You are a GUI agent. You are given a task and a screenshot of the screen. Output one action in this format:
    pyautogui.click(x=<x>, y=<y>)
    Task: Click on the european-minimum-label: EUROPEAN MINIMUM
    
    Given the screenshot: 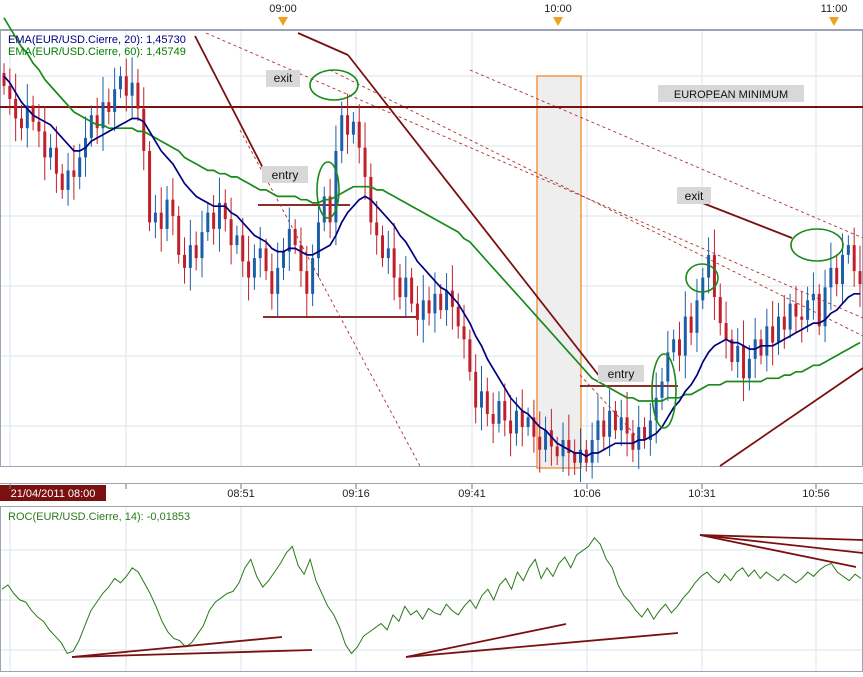 What is the action you would take?
    pyautogui.click(x=731, y=95)
    